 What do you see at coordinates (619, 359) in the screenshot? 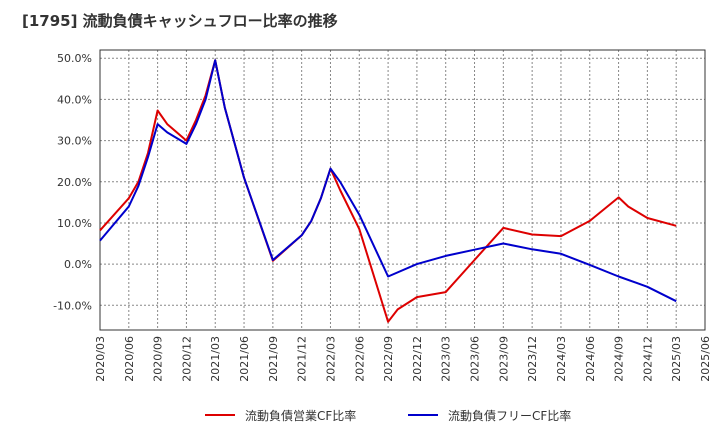
I see `x-tick-label: 2024/09` at bounding box center [619, 359].